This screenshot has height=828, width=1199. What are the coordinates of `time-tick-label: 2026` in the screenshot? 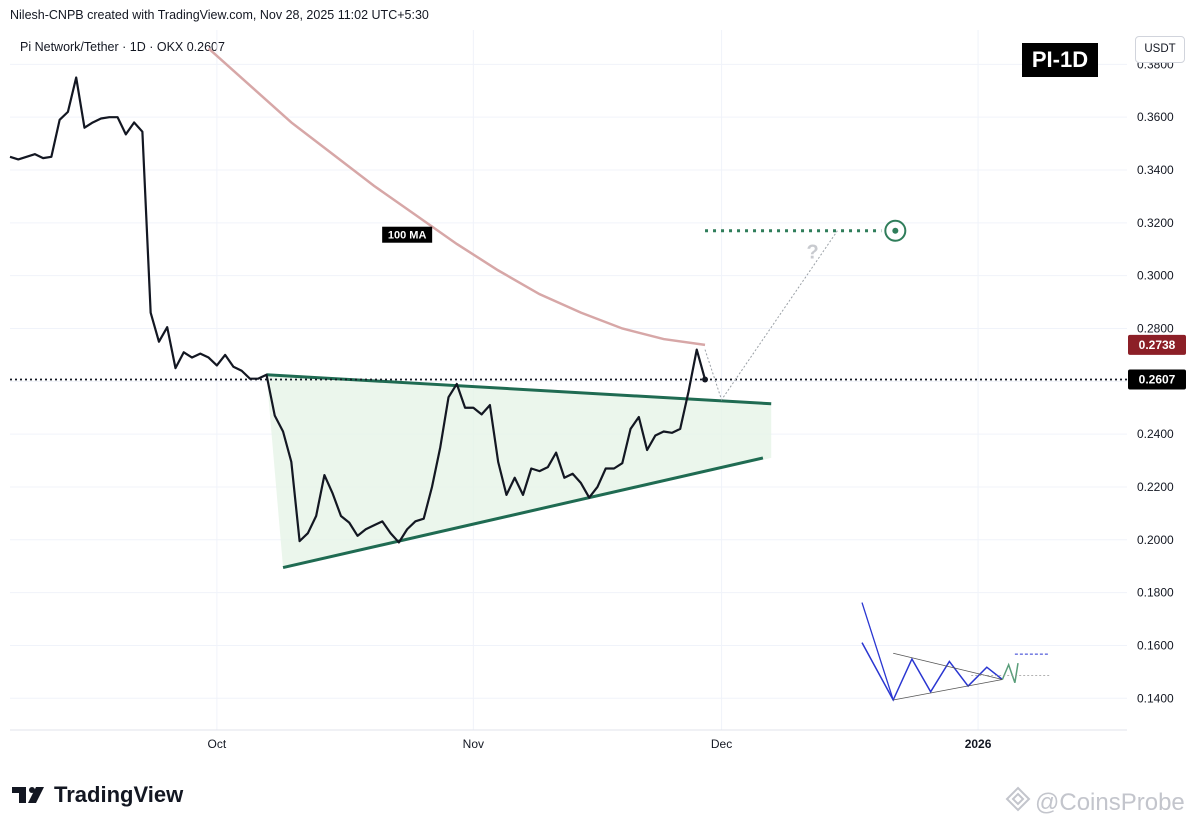 It's located at (978, 744).